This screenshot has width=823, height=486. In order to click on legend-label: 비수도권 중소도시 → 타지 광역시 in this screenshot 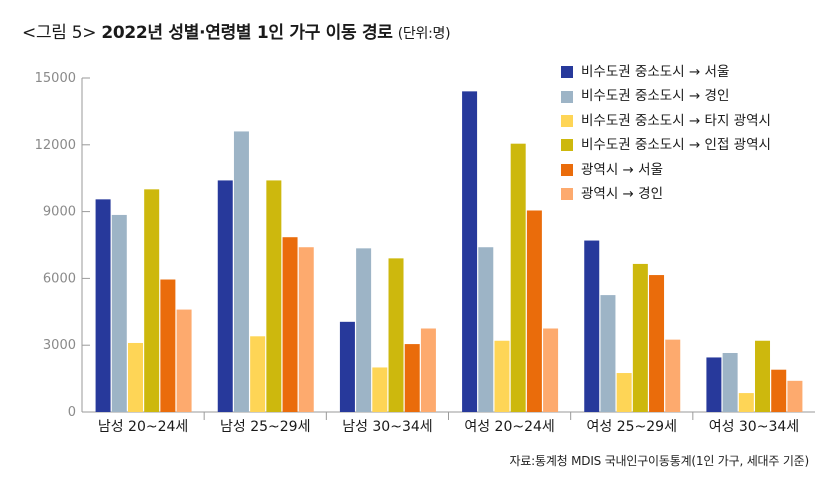, I will do `click(676, 120)`.